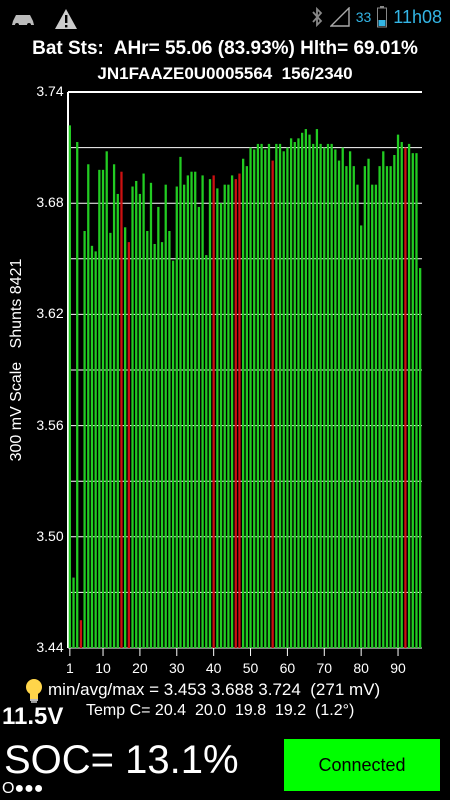  I want to click on vin-line: JN1FAAZE0U0005564 156/2340, so click(225, 73).